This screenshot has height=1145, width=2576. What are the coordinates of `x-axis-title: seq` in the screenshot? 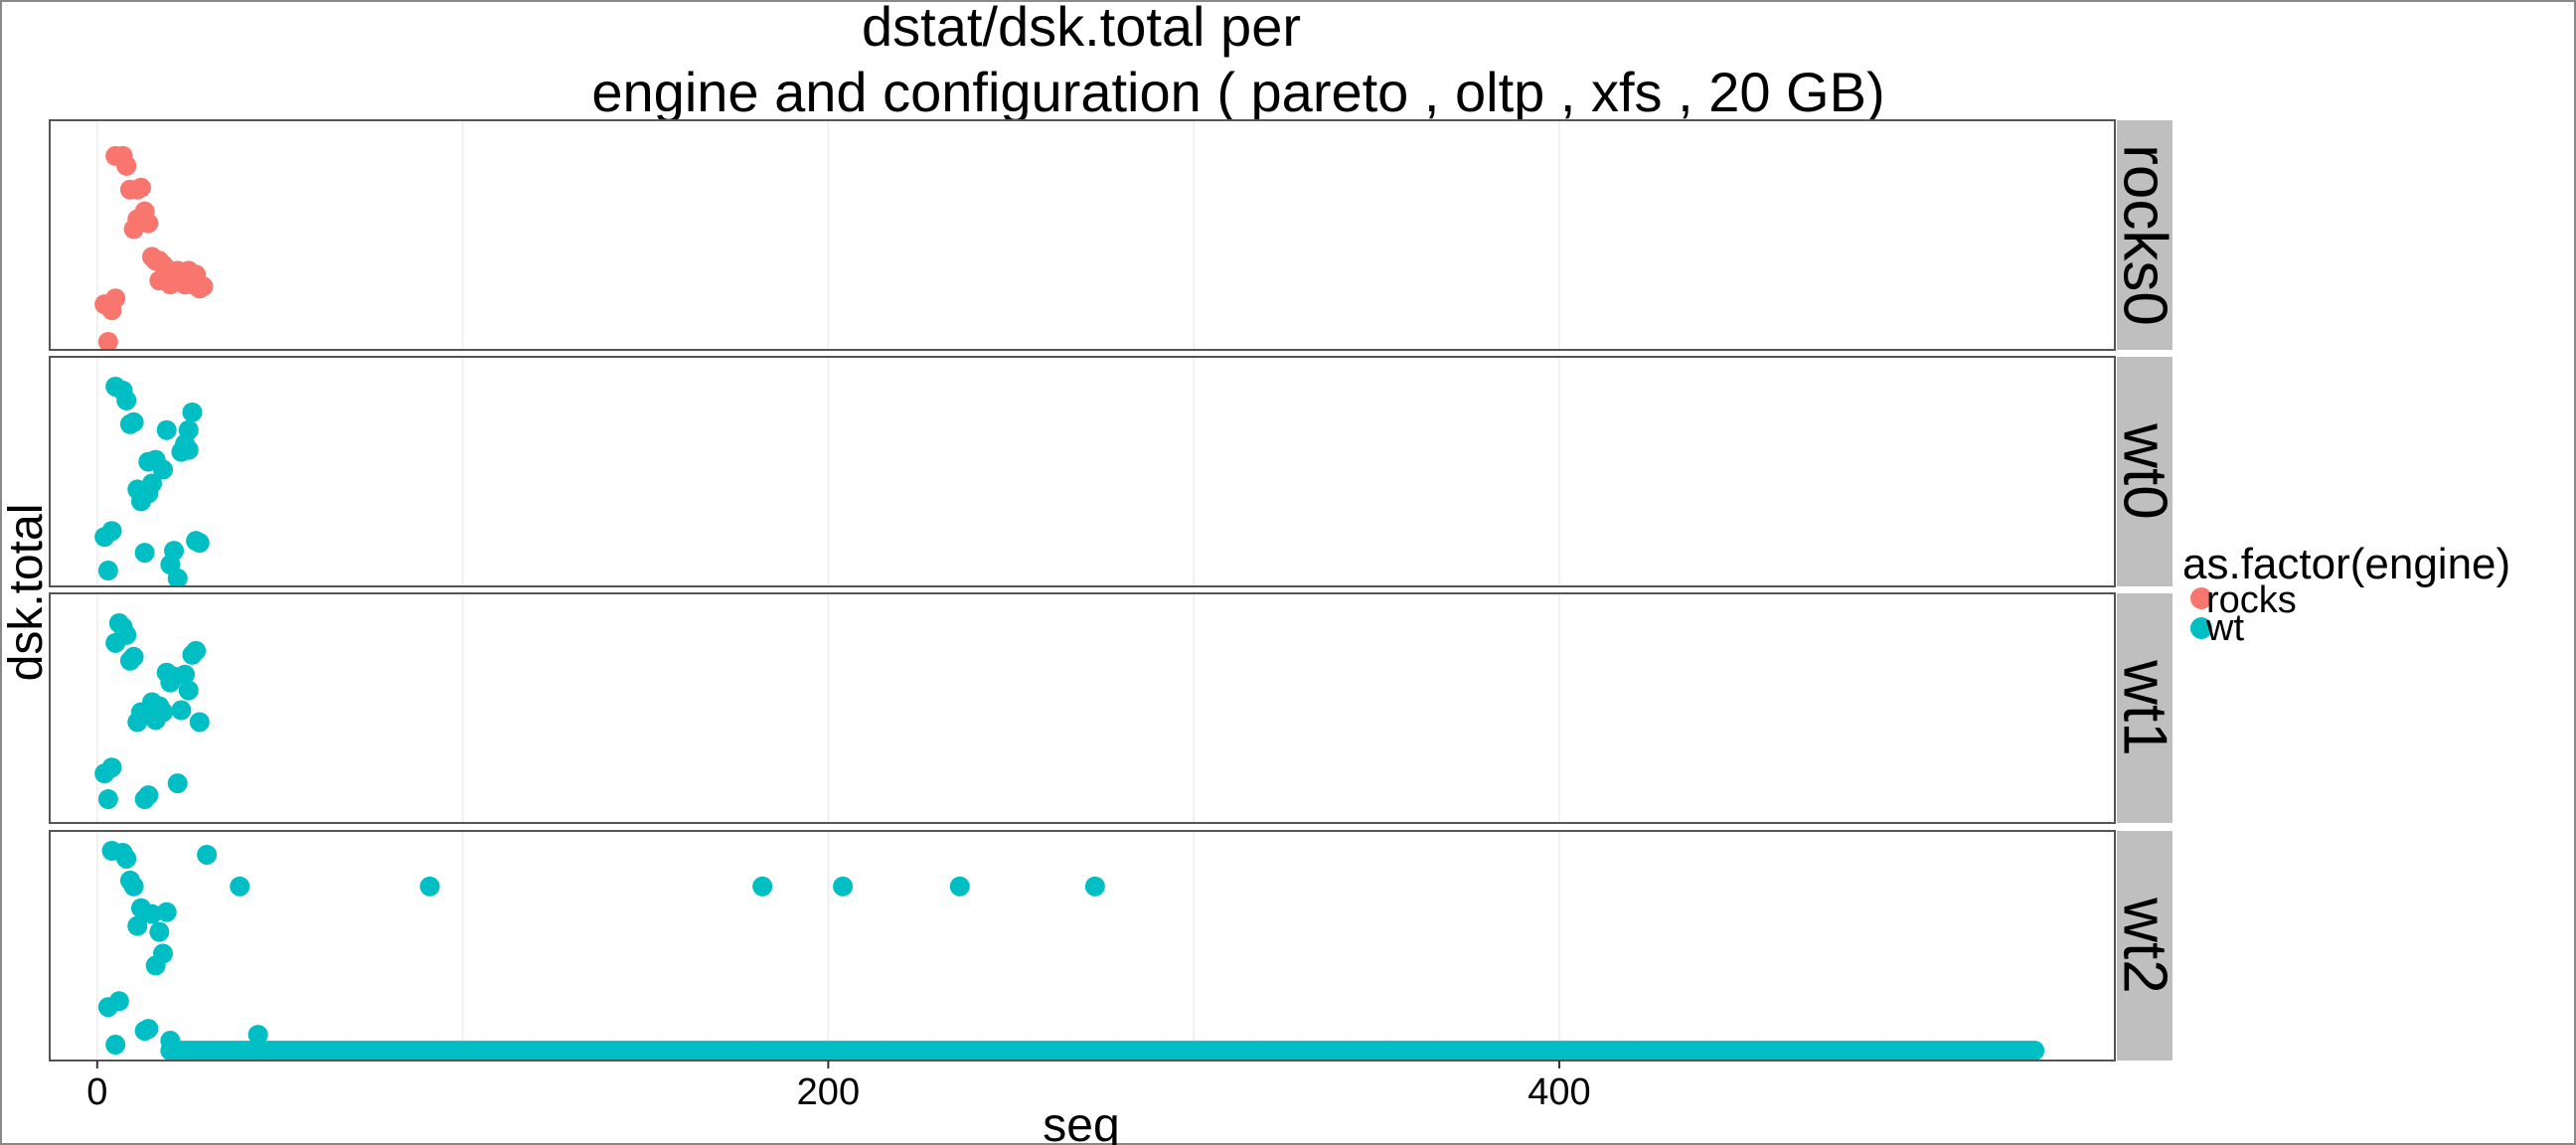 It's located at (1081, 1122).